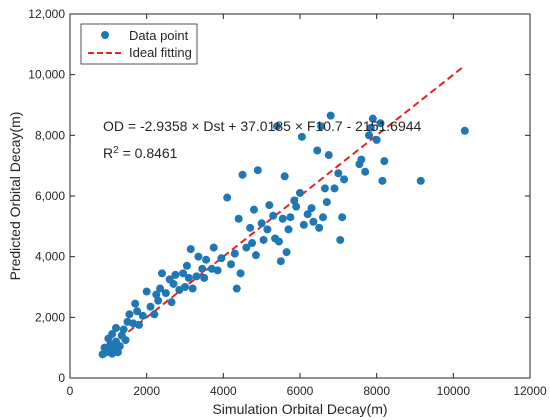 The image size is (550, 420). I want to click on y-tick-label: 12,000, so click(46, 14).